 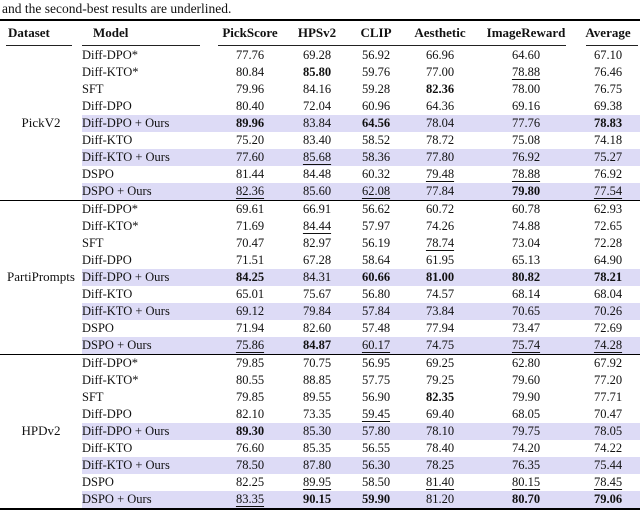 I want to click on metric-value: 77.60, so click(x=250, y=156).